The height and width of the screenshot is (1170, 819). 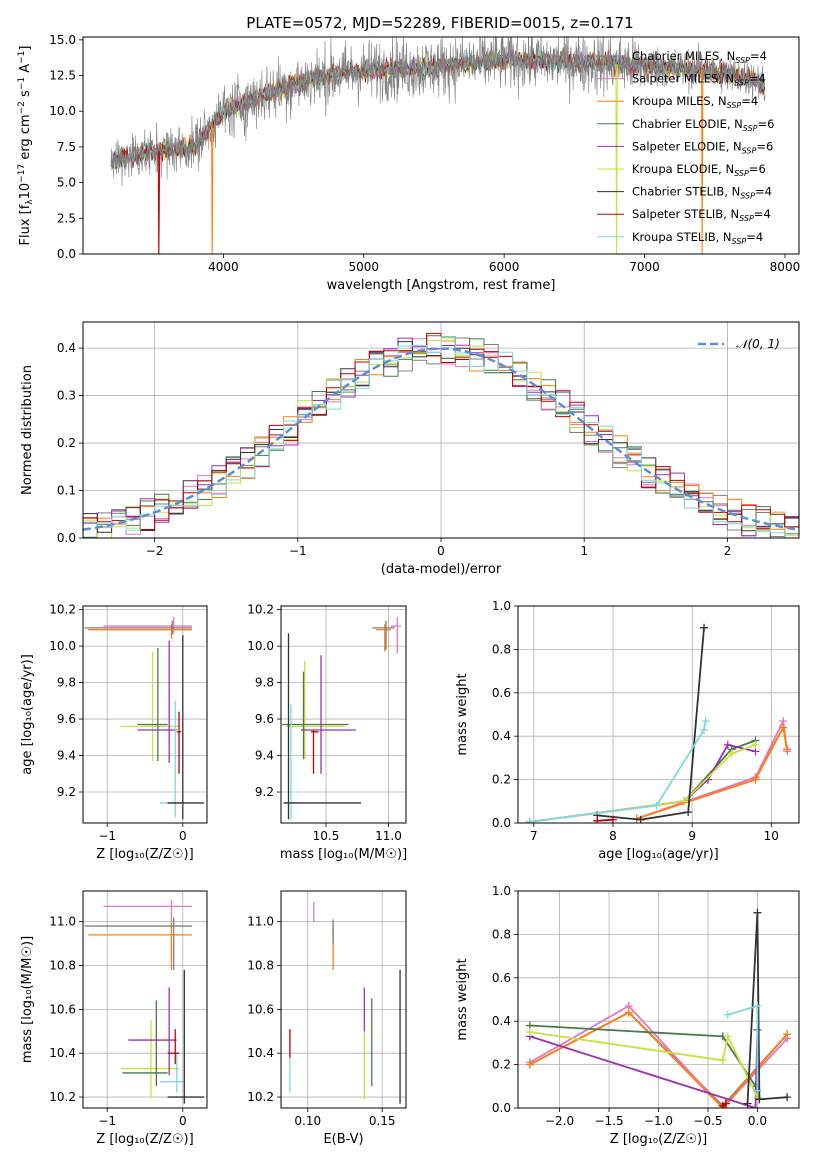 I want to click on y-tick-label: 0.0, so click(x=501, y=823).